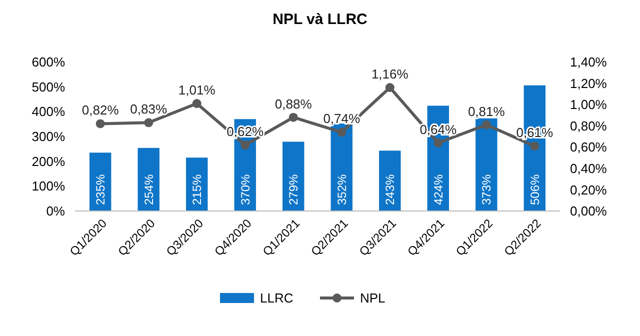 Image resolution: width=640 pixels, height=336 pixels. I want to click on data-label: 254%, so click(149, 189).